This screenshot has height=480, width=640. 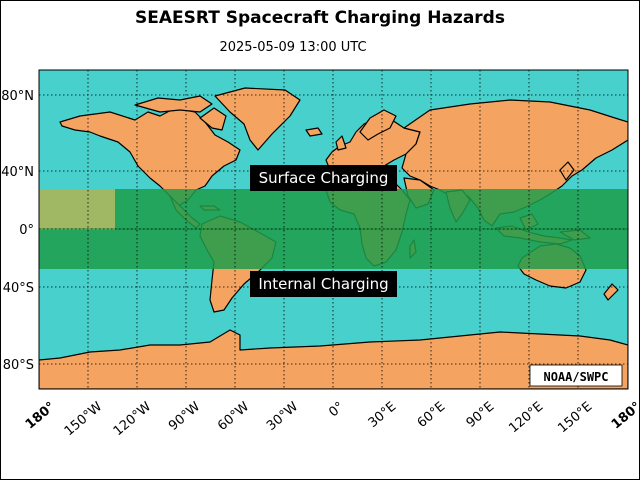 What do you see at coordinates (184, 416) in the screenshot?
I see `lon-label-90w: 90°W` at bounding box center [184, 416].